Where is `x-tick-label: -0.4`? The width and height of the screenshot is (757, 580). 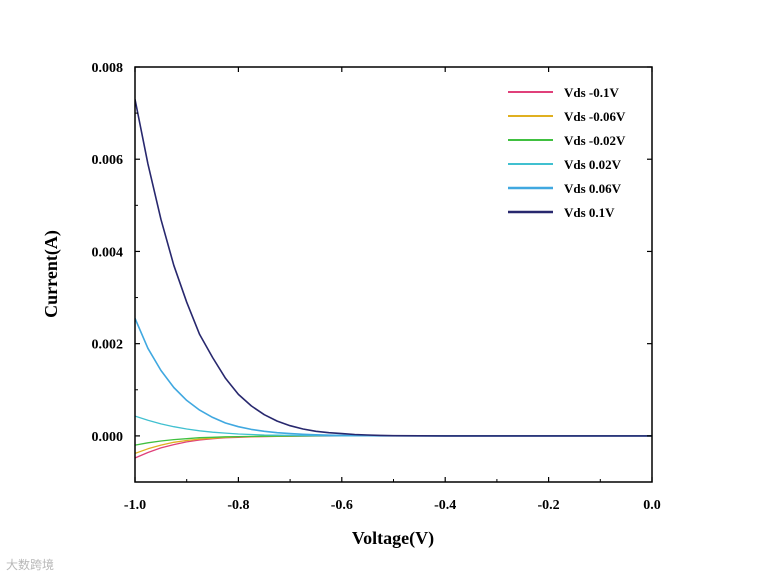 x-tick-label: -0.4 is located at coordinates (445, 505).